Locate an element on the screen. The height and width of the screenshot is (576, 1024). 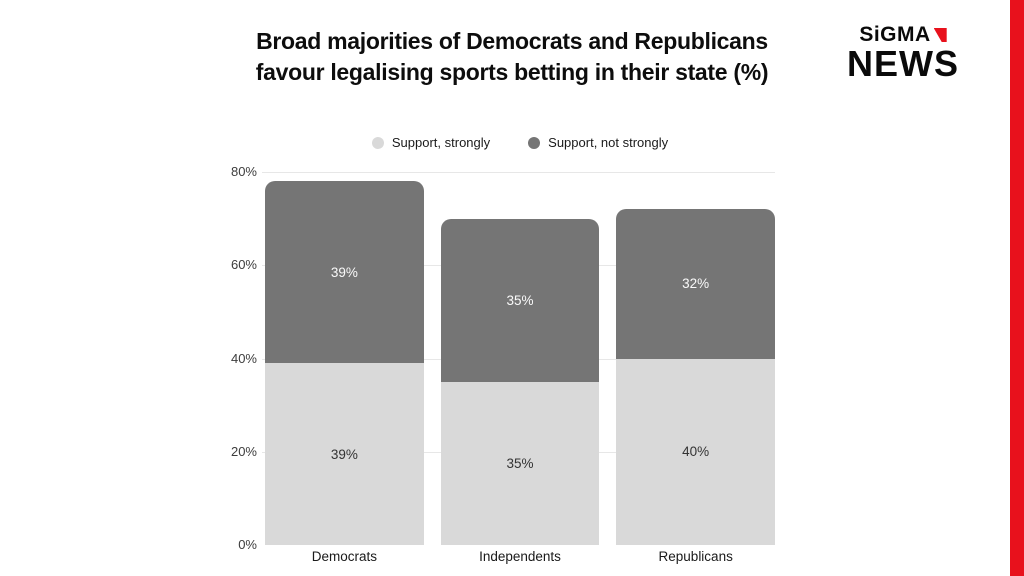
y-tick-label-20: 20% is located at coordinates (243, 451).